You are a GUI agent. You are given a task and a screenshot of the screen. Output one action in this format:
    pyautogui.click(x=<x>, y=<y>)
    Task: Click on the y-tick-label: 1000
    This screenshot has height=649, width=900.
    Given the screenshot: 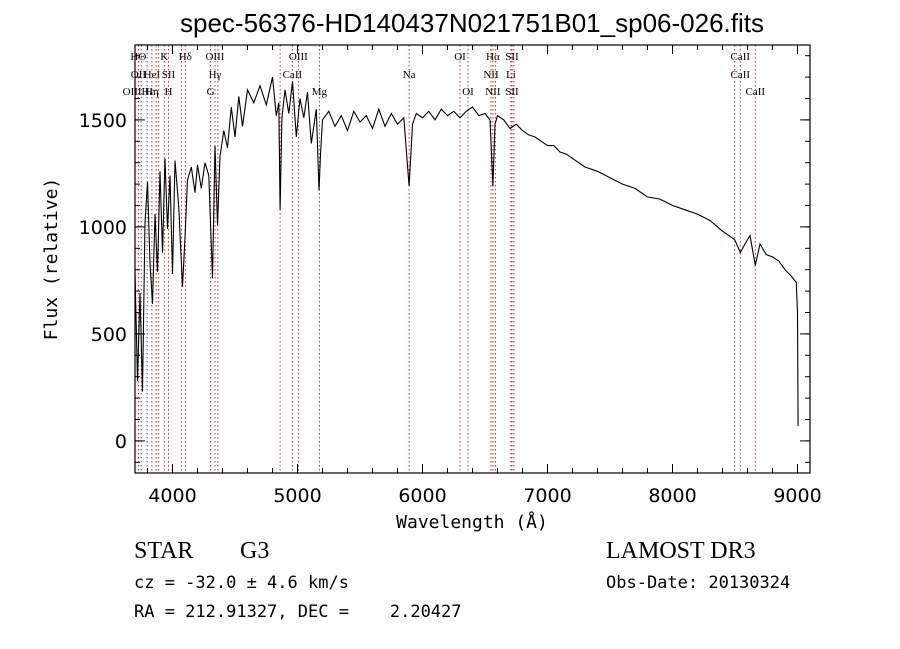 What is the action you would take?
    pyautogui.click(x=103, y=228)
    